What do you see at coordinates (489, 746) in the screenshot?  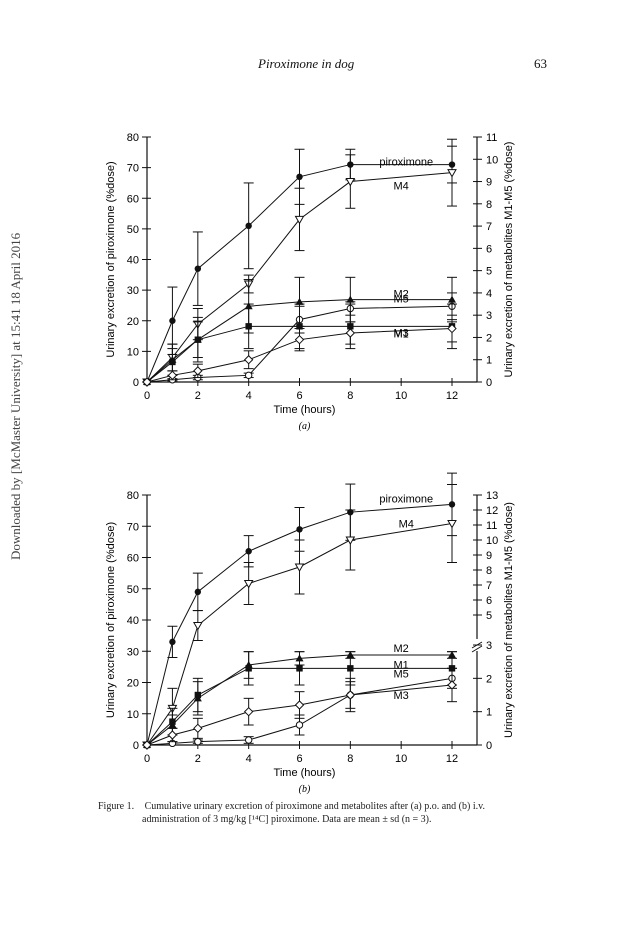 I see `y2-tick-label: 0` at bounding box center [489, 746].